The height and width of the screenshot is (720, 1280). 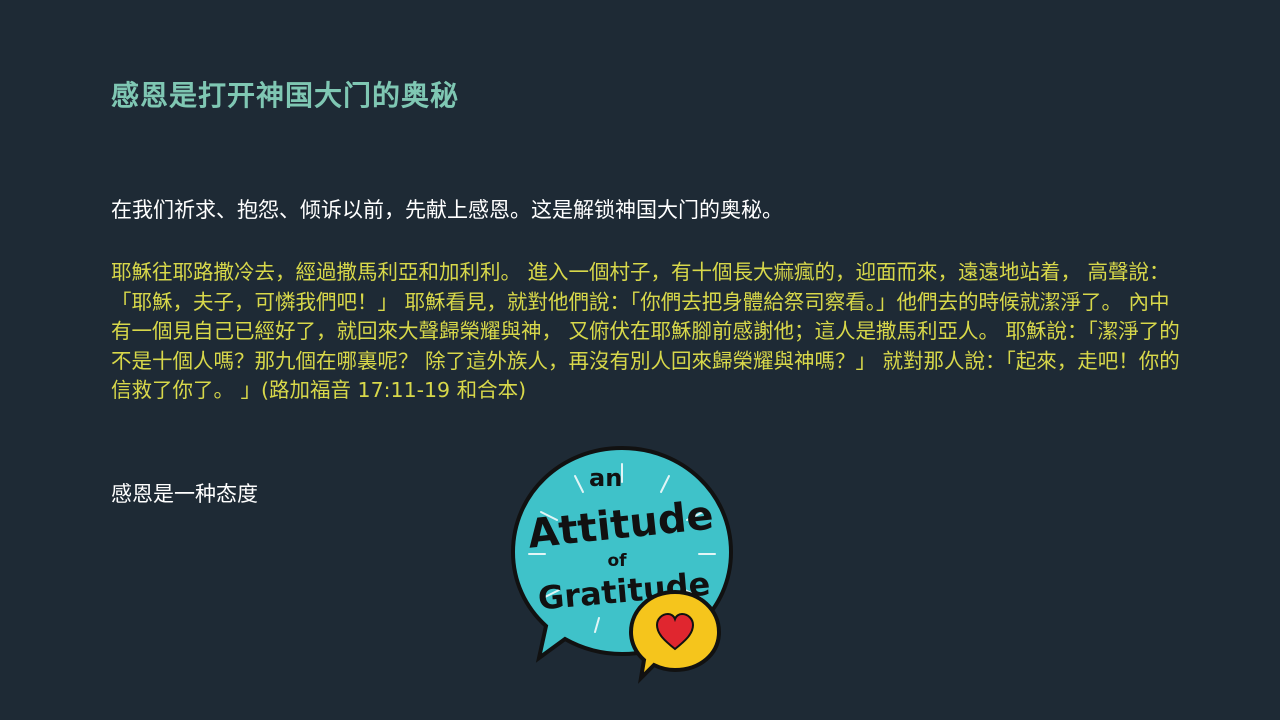 What do you see at coordinates (617, 561) in the screenshot?
I see `logo-word-of: of` at bounding box center [617, 561].